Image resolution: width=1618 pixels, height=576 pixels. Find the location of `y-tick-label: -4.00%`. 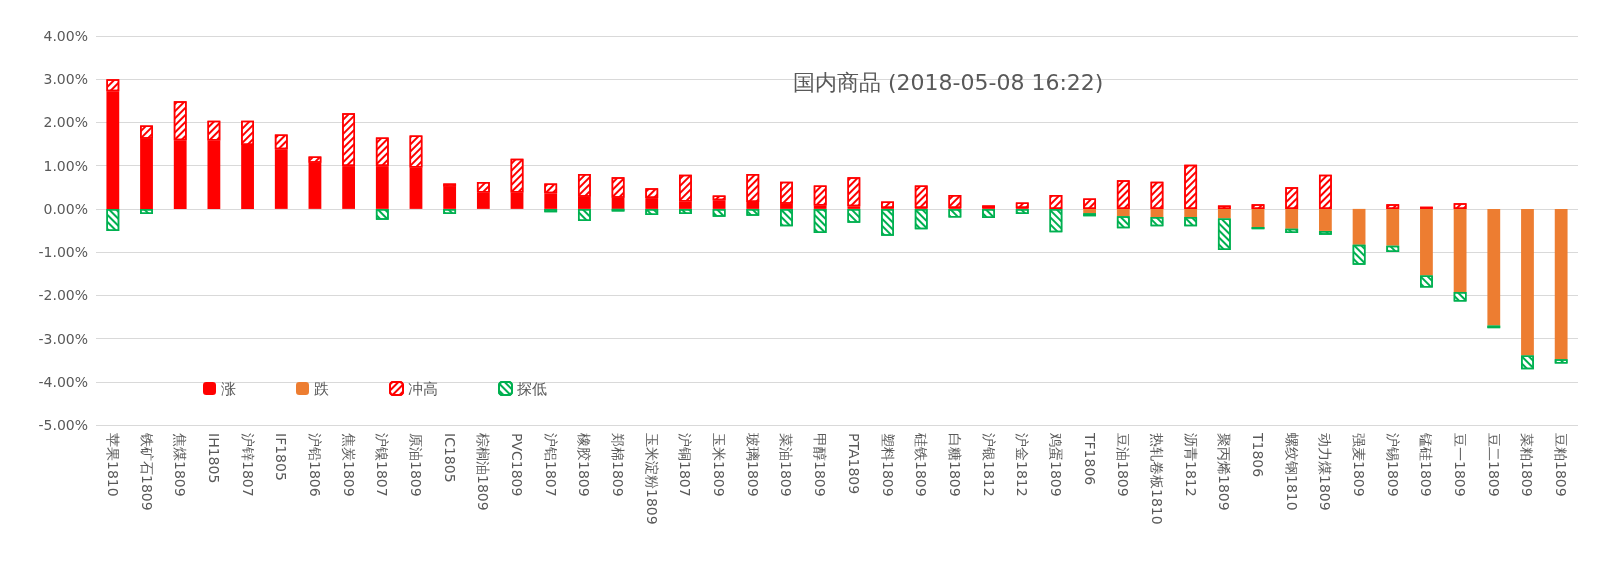

y-tick-label: -4.00% is located at coordinates (63, 381).